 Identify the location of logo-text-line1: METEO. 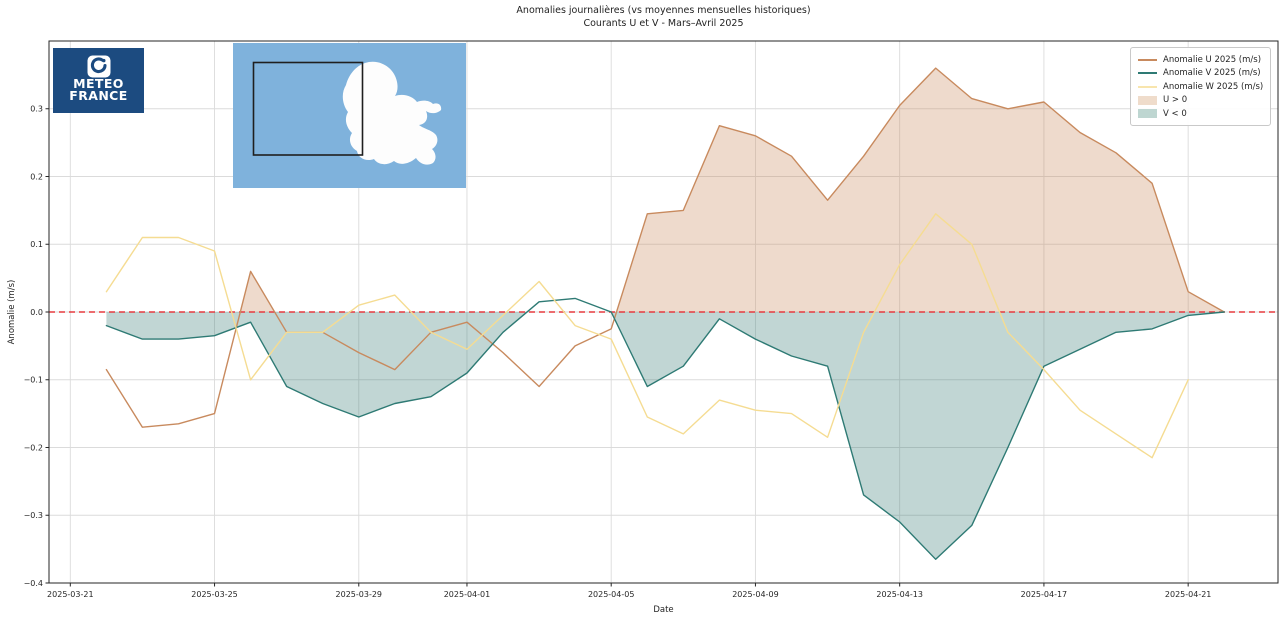
(98, 83).